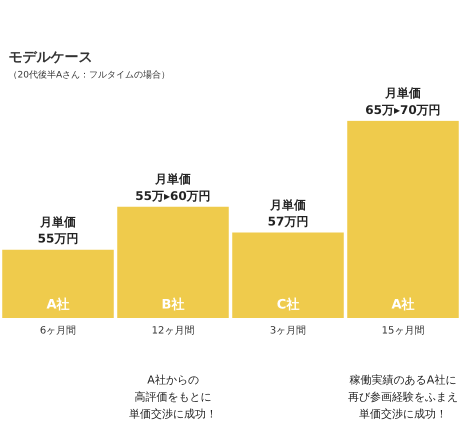 Image resolution: width=460 pixels, height=437 pixels. I want to click on text: 稼働実績のあるA社に, so click(403, 380).